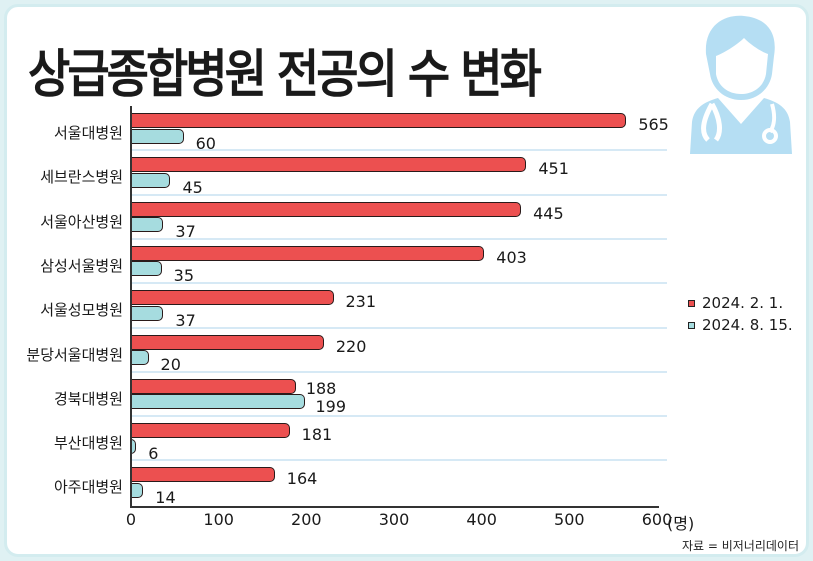 The width and height of the screenshot is (813, 561). I want to click on legend-item-feb: 2024. 2. 1., so click(740, 303).